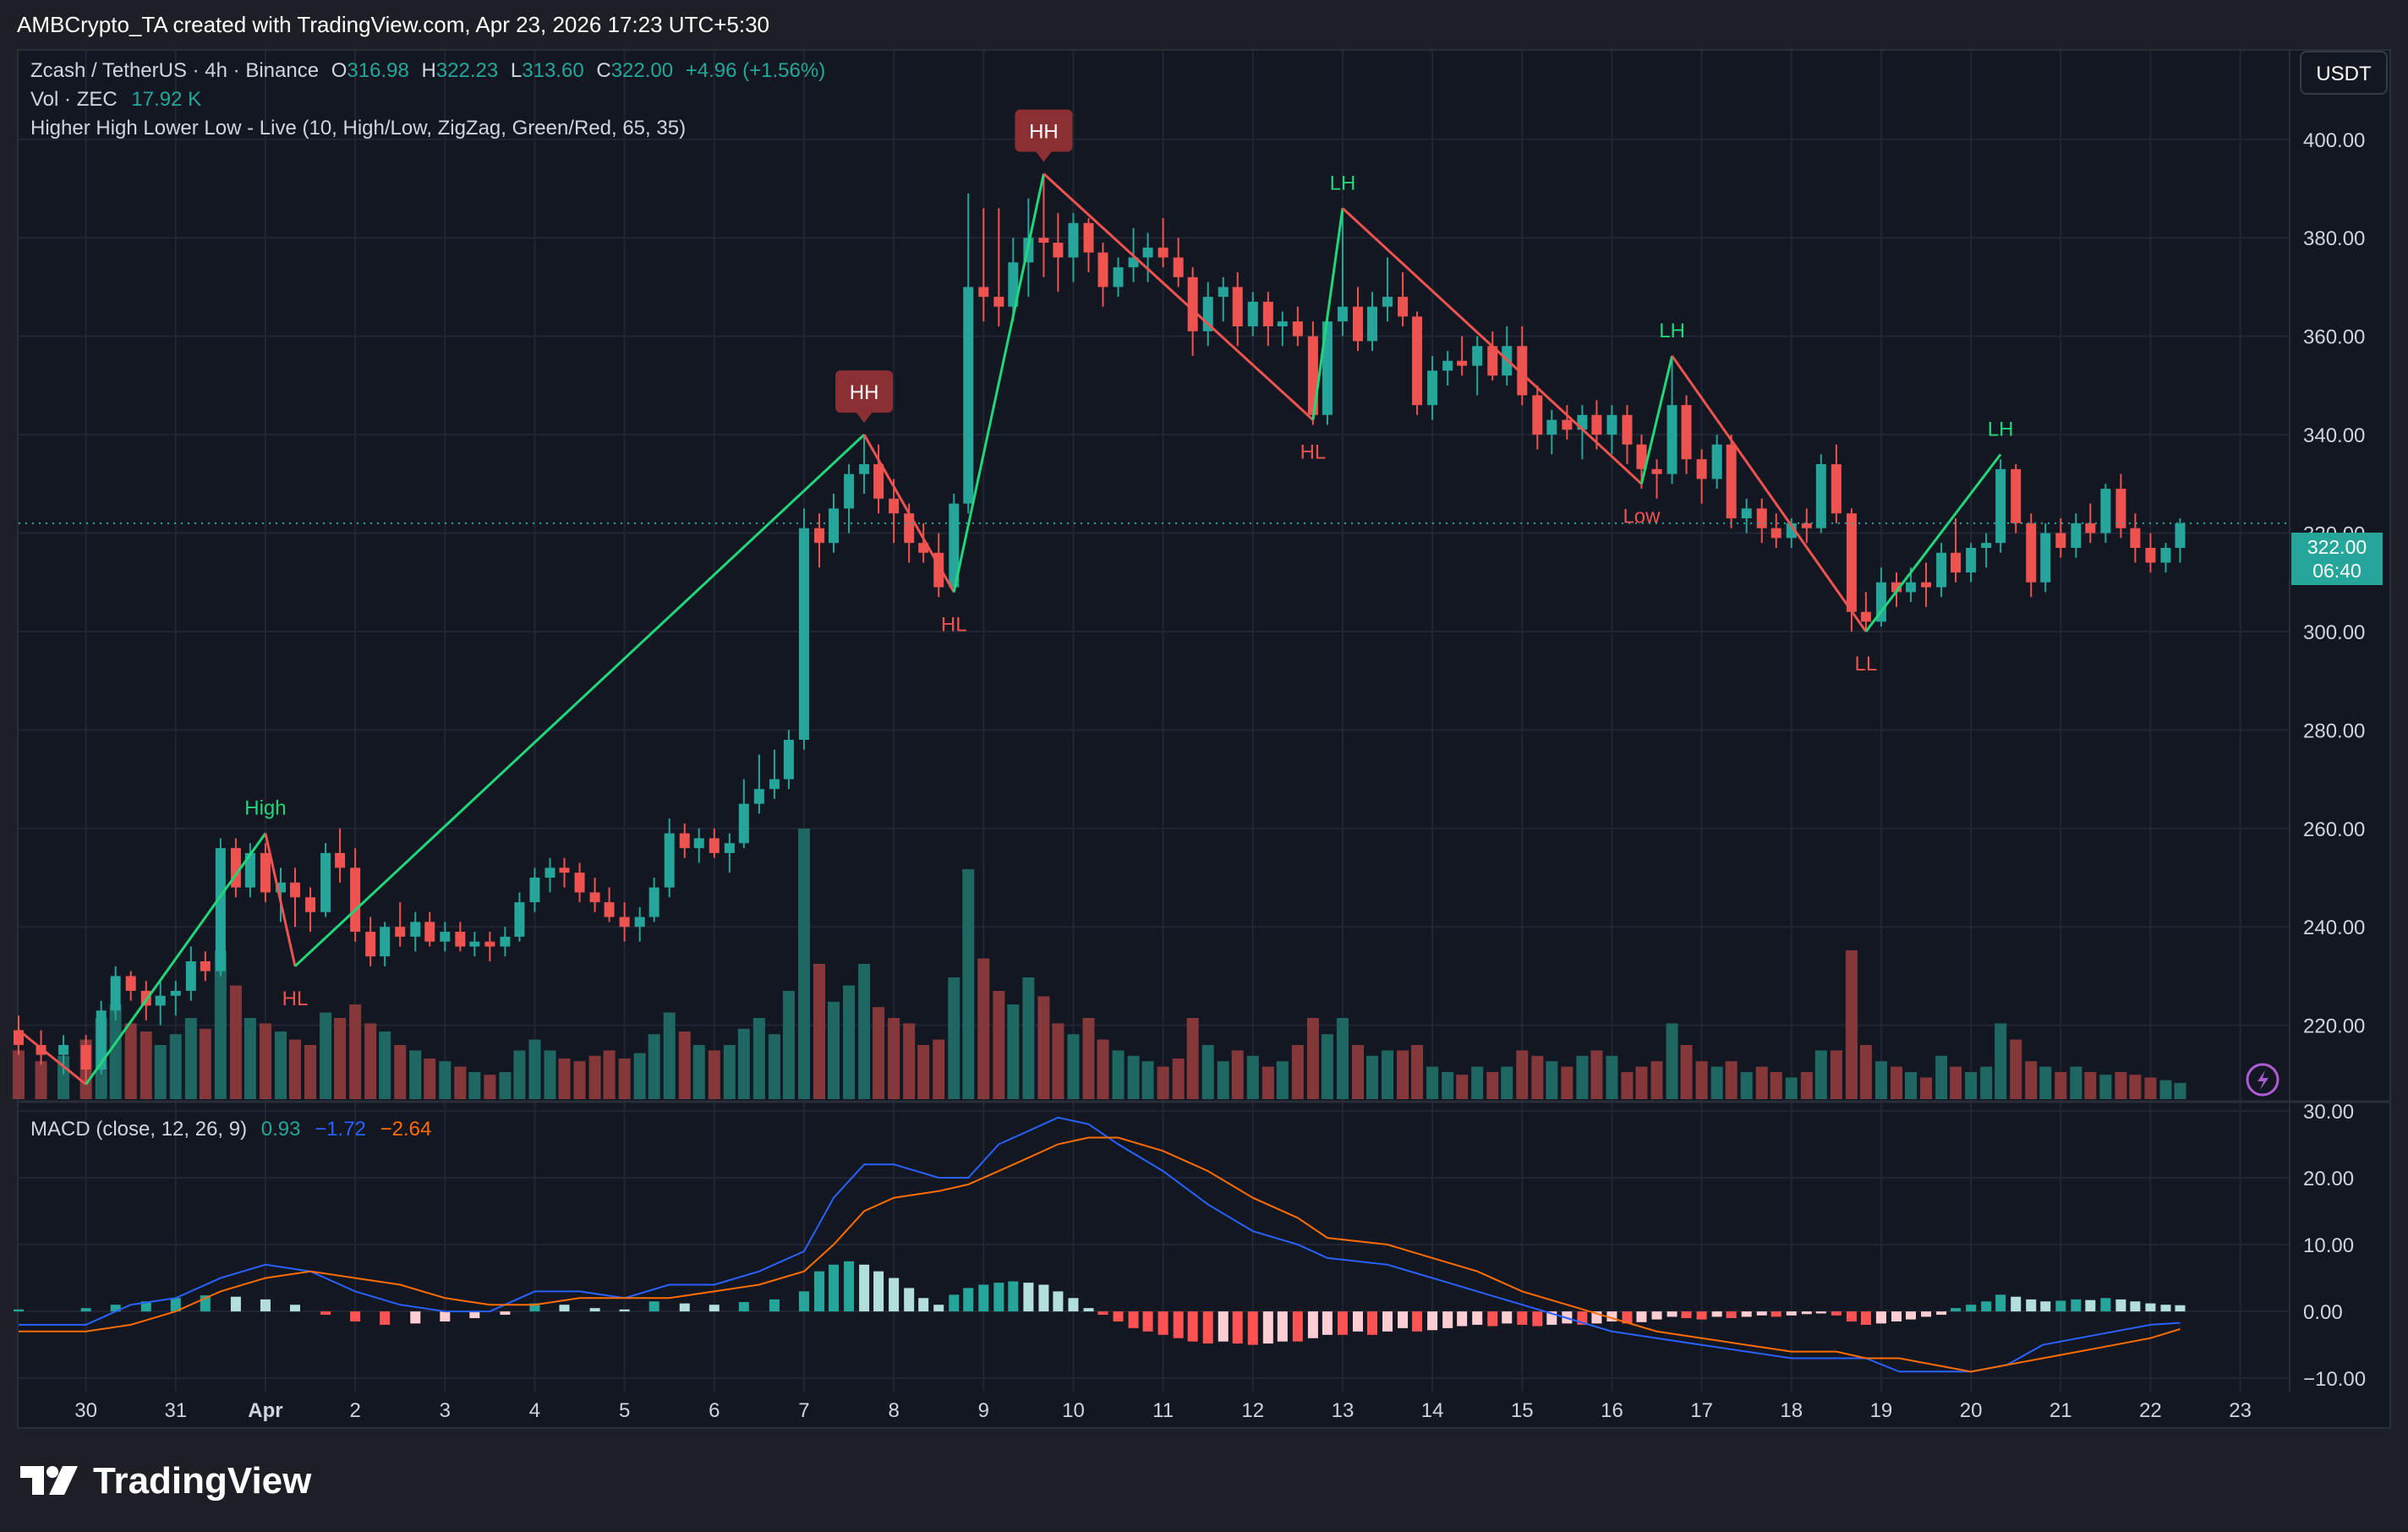 The width and height of the screenshot is (2408, 1532). I want to click on currency-button: USDT, so click(2344, 73).